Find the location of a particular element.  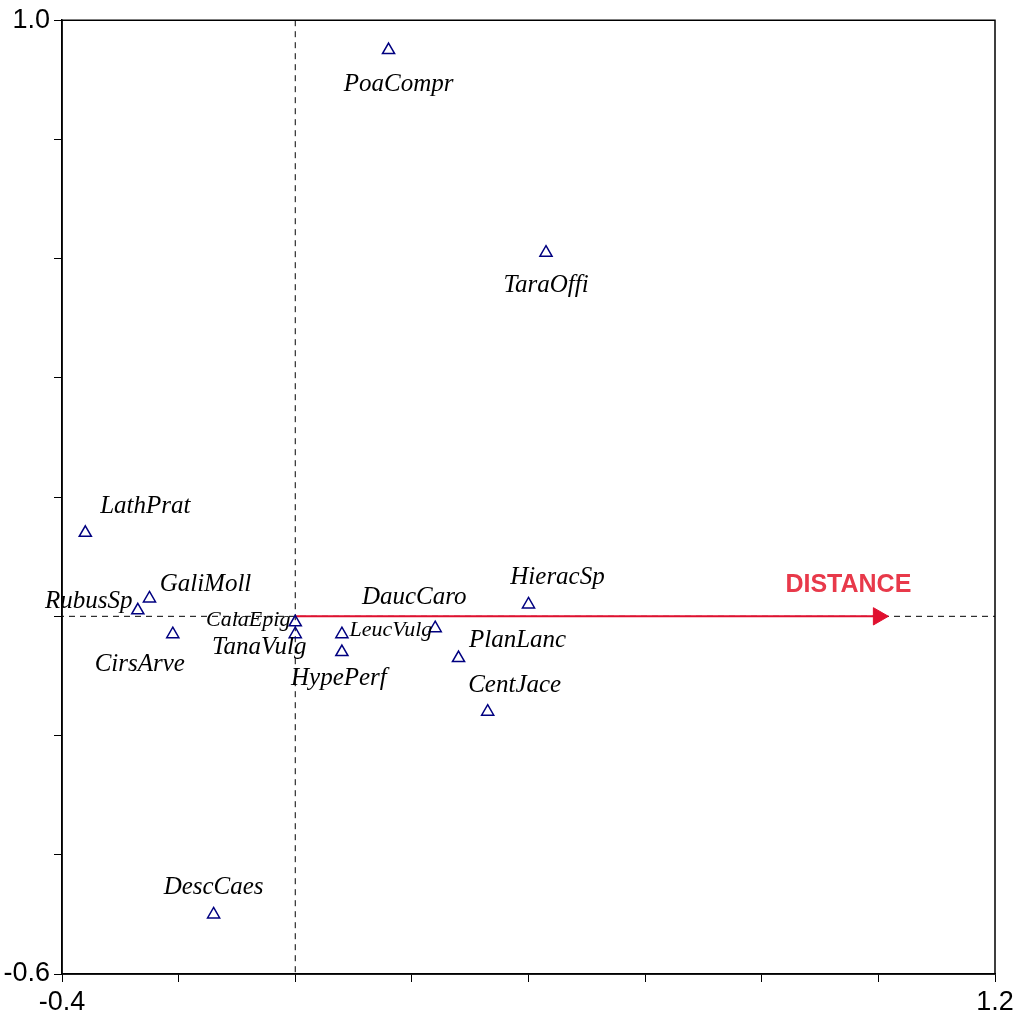

y-tick-label: -0.6 is located at coordinates (26, 972).